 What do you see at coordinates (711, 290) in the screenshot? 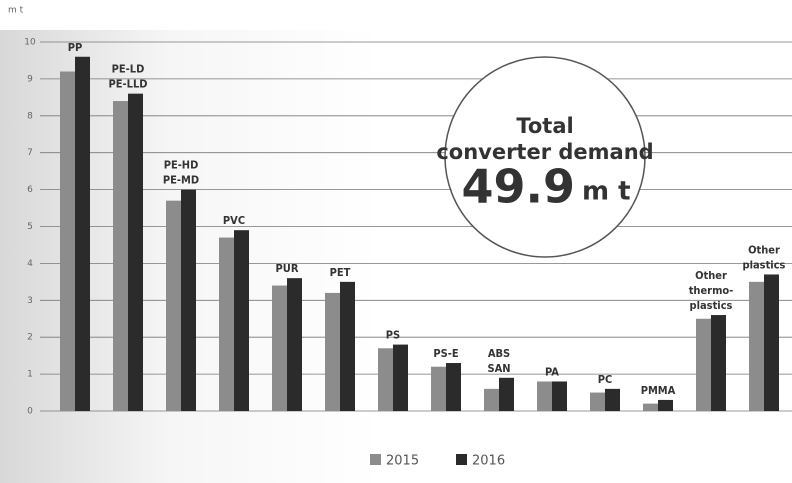
I see `category-label: thermo-` at bounding box center [711, 290].